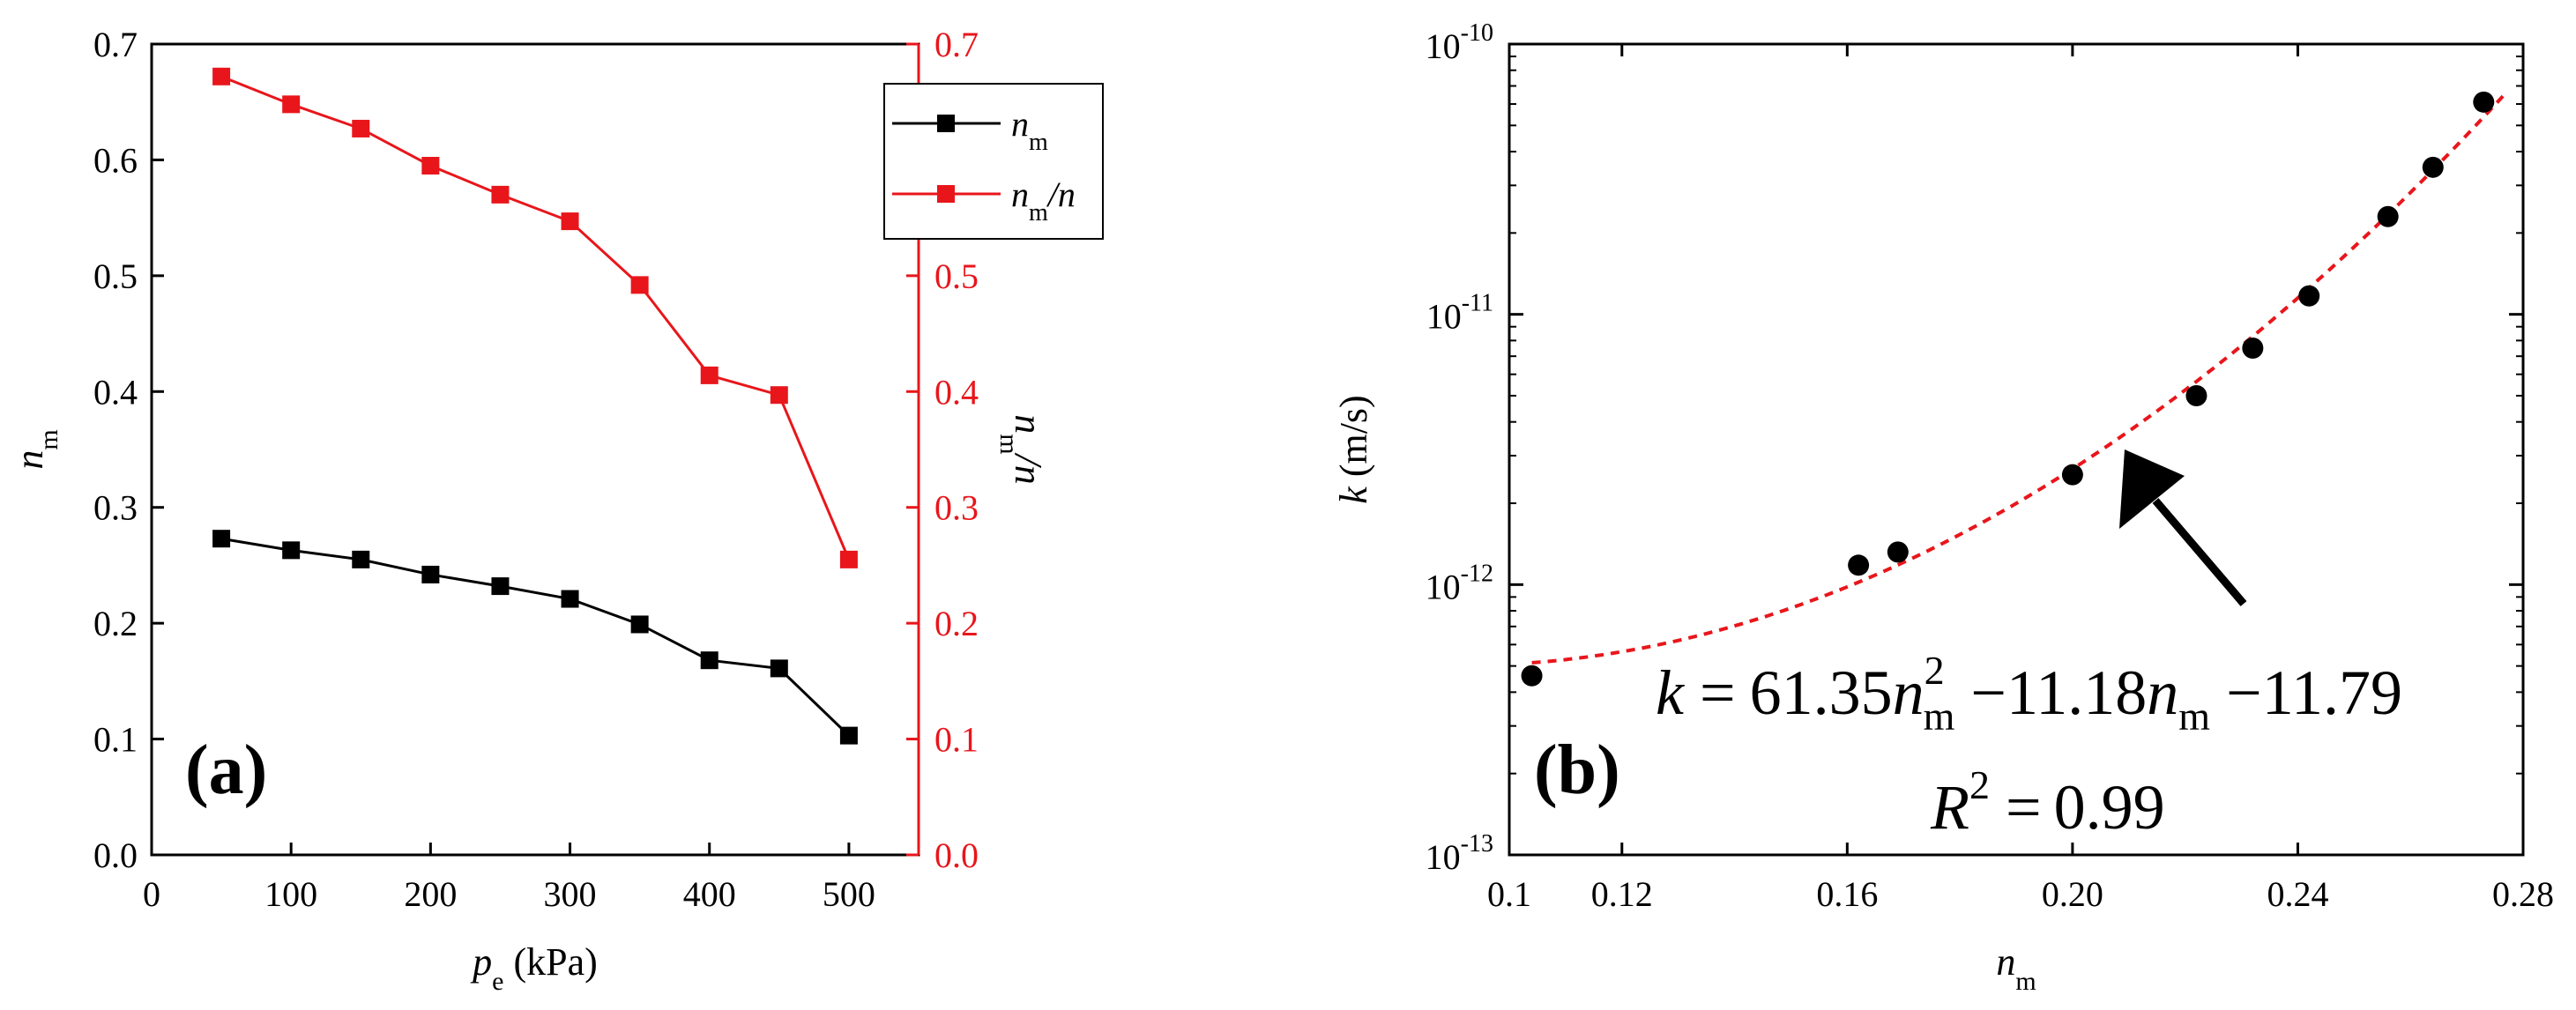  What do you see at coordinates (35, 449) in the screenshot?
I see `y-axis-title-left: nm` at bounding box center [35, 449].